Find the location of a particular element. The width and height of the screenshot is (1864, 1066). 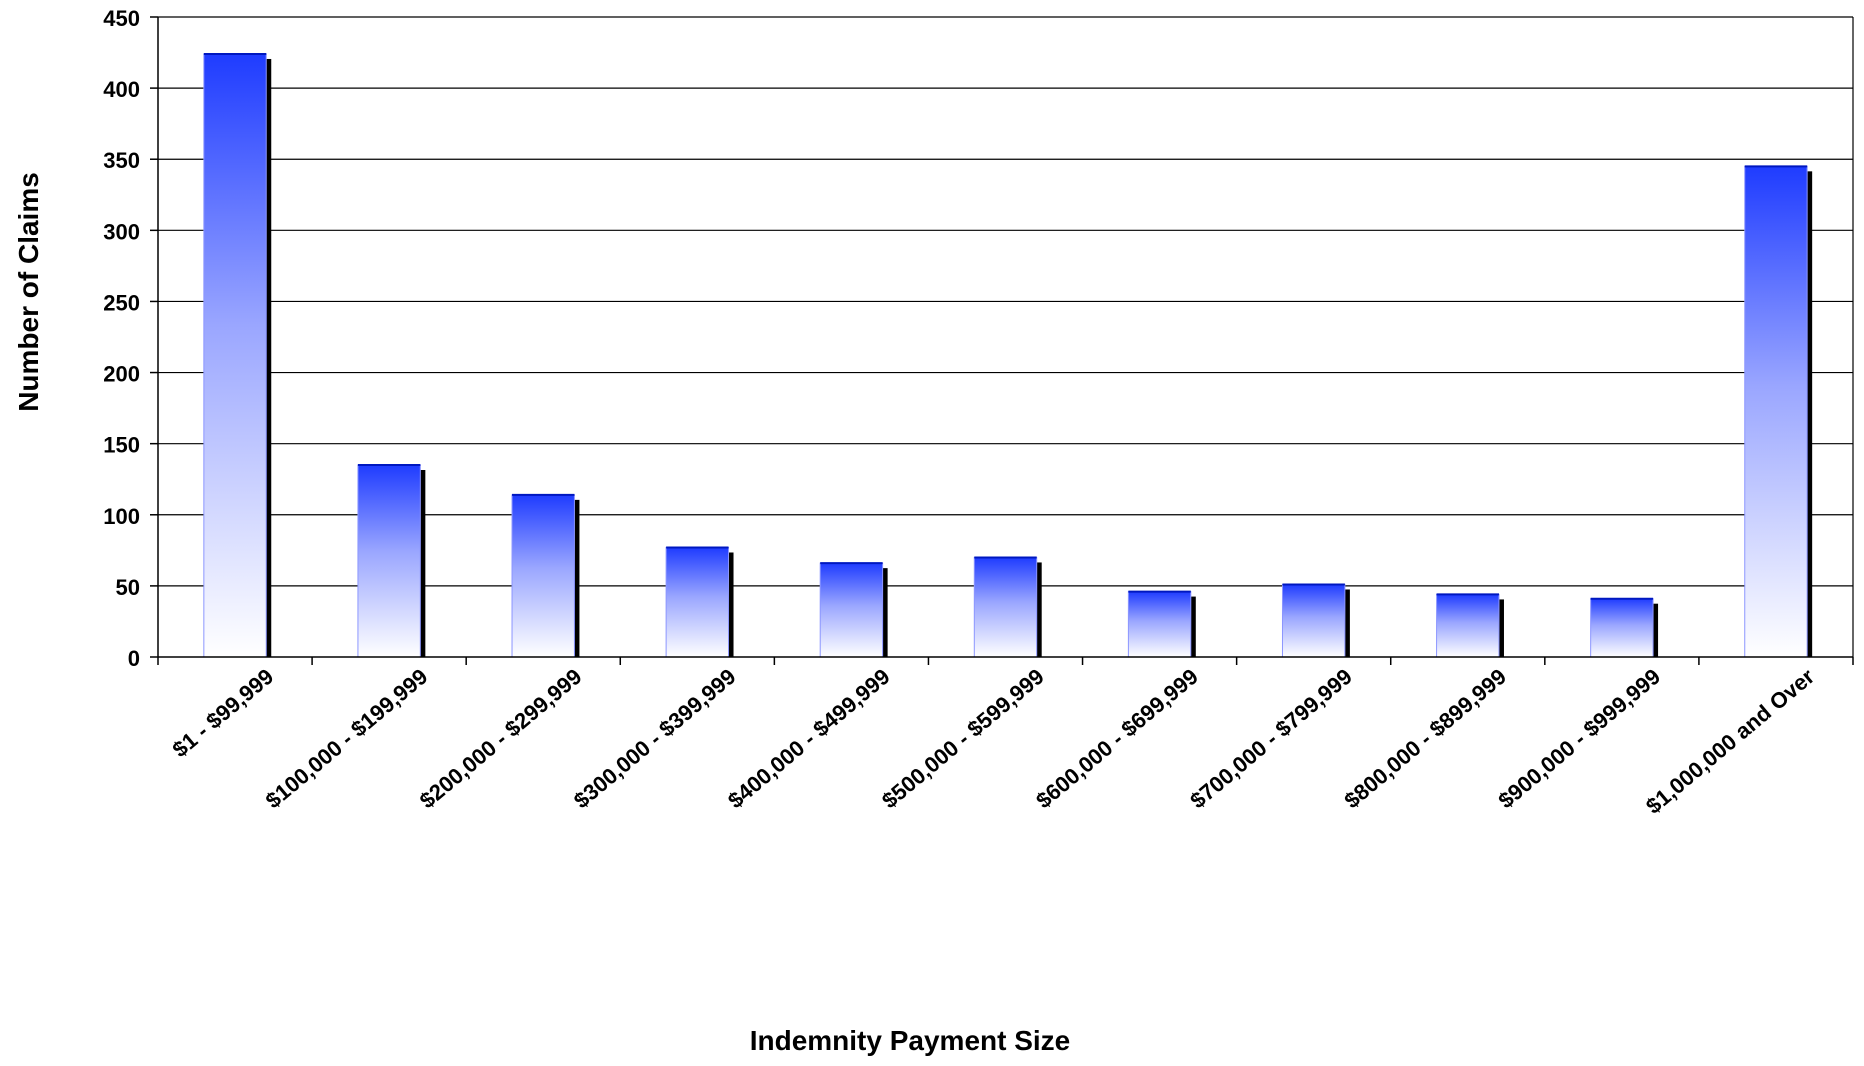

x-tick-label: $600,000 - $699,999 is located at coordinates (1117, 739).